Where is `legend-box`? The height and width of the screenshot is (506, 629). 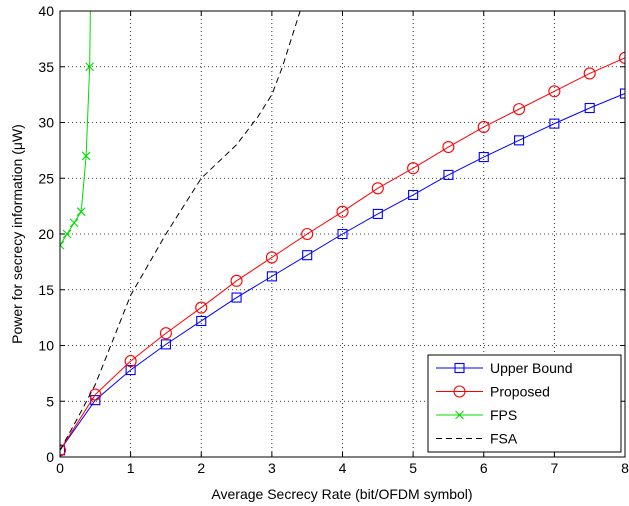 legend-box is located at coordinates (524, 403).